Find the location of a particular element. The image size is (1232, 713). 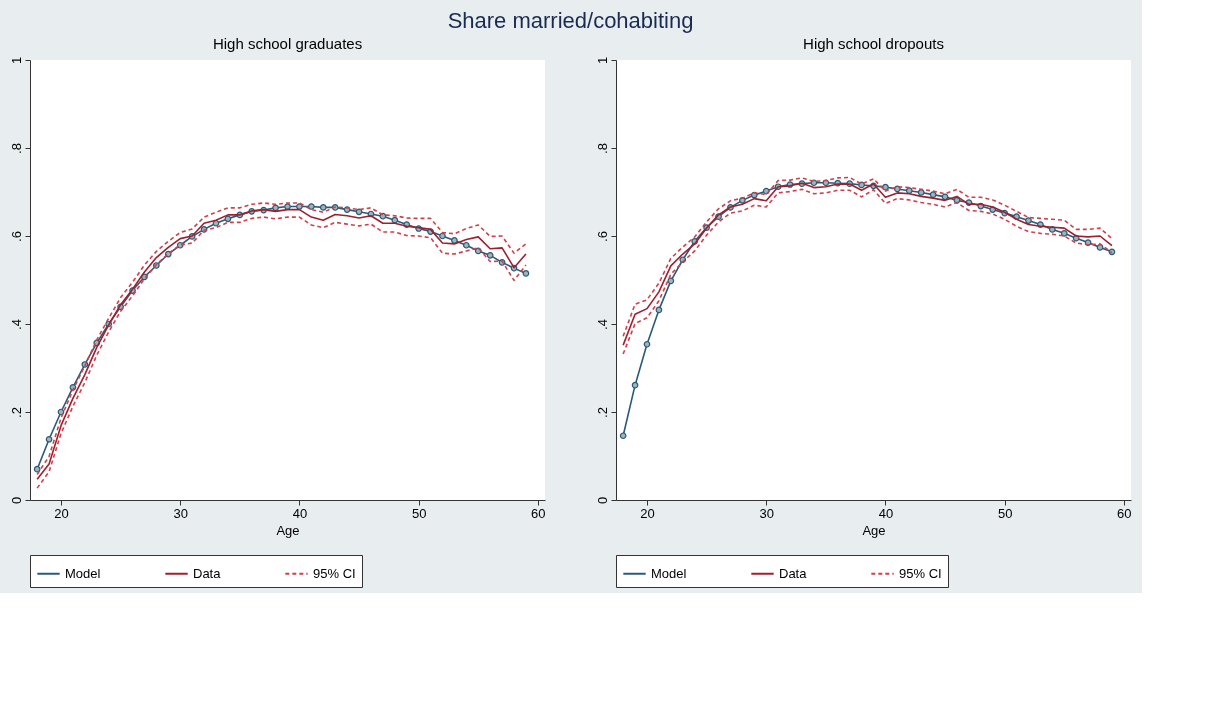

chart-title: Share married/cohabiting is located at coordinates (570, 21).